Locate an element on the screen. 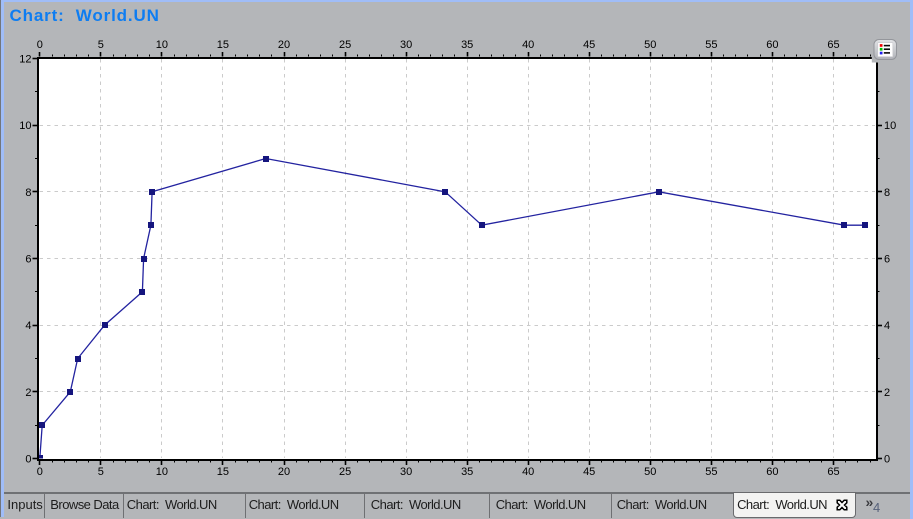 Image resolution: width=913 pixels, height=519 pixels. svg-text: 12 is located at coordinates (25, 60).